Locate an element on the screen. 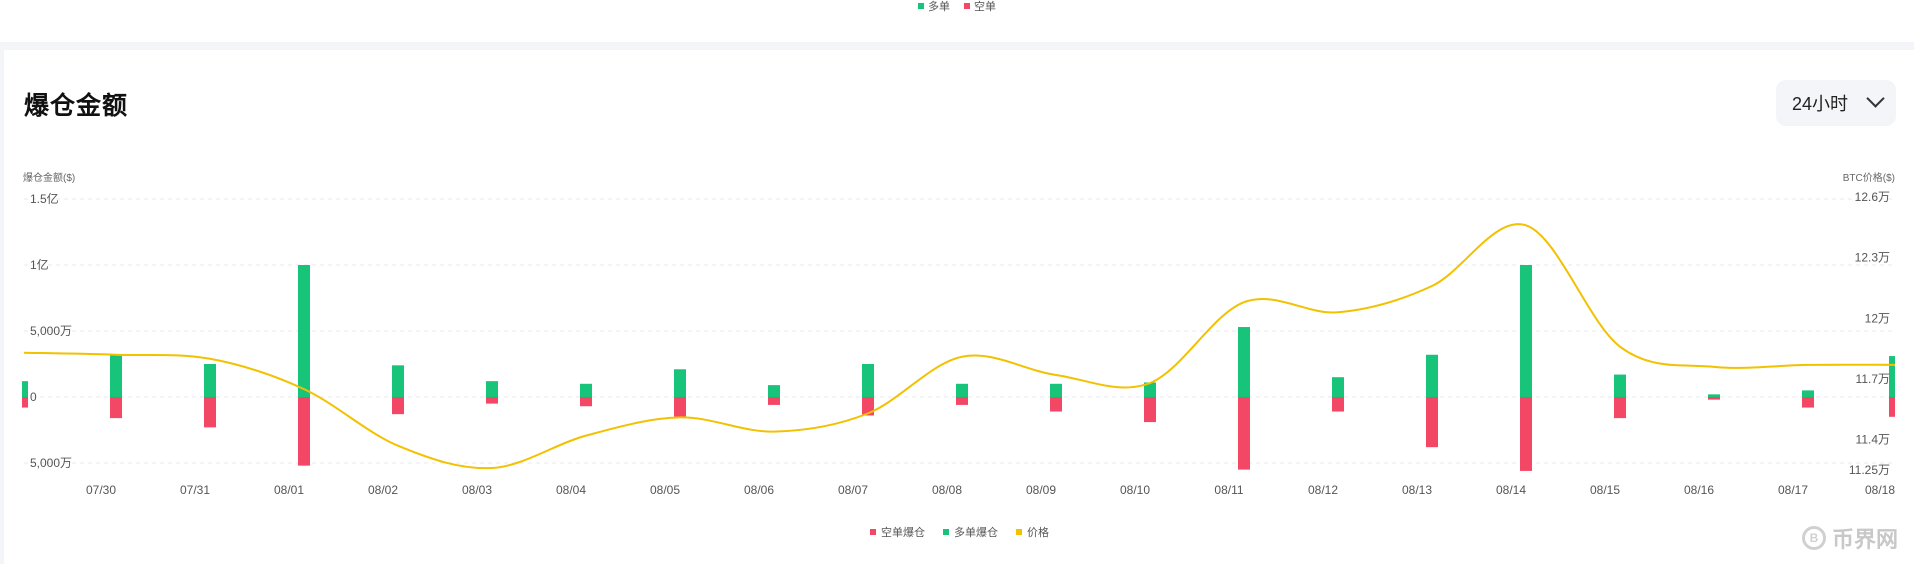 This screenshot has width=1914, height=564. x-tick-label: 08/18 is located at coordinates (1880, 490).